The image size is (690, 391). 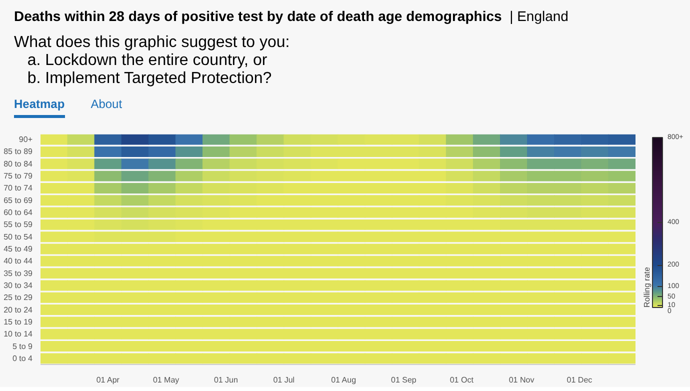 What do you see at coordinates (23, 346) in the screenshot?
I see `y-tick-label: 5 to 9` at bounding box center [23, 346].